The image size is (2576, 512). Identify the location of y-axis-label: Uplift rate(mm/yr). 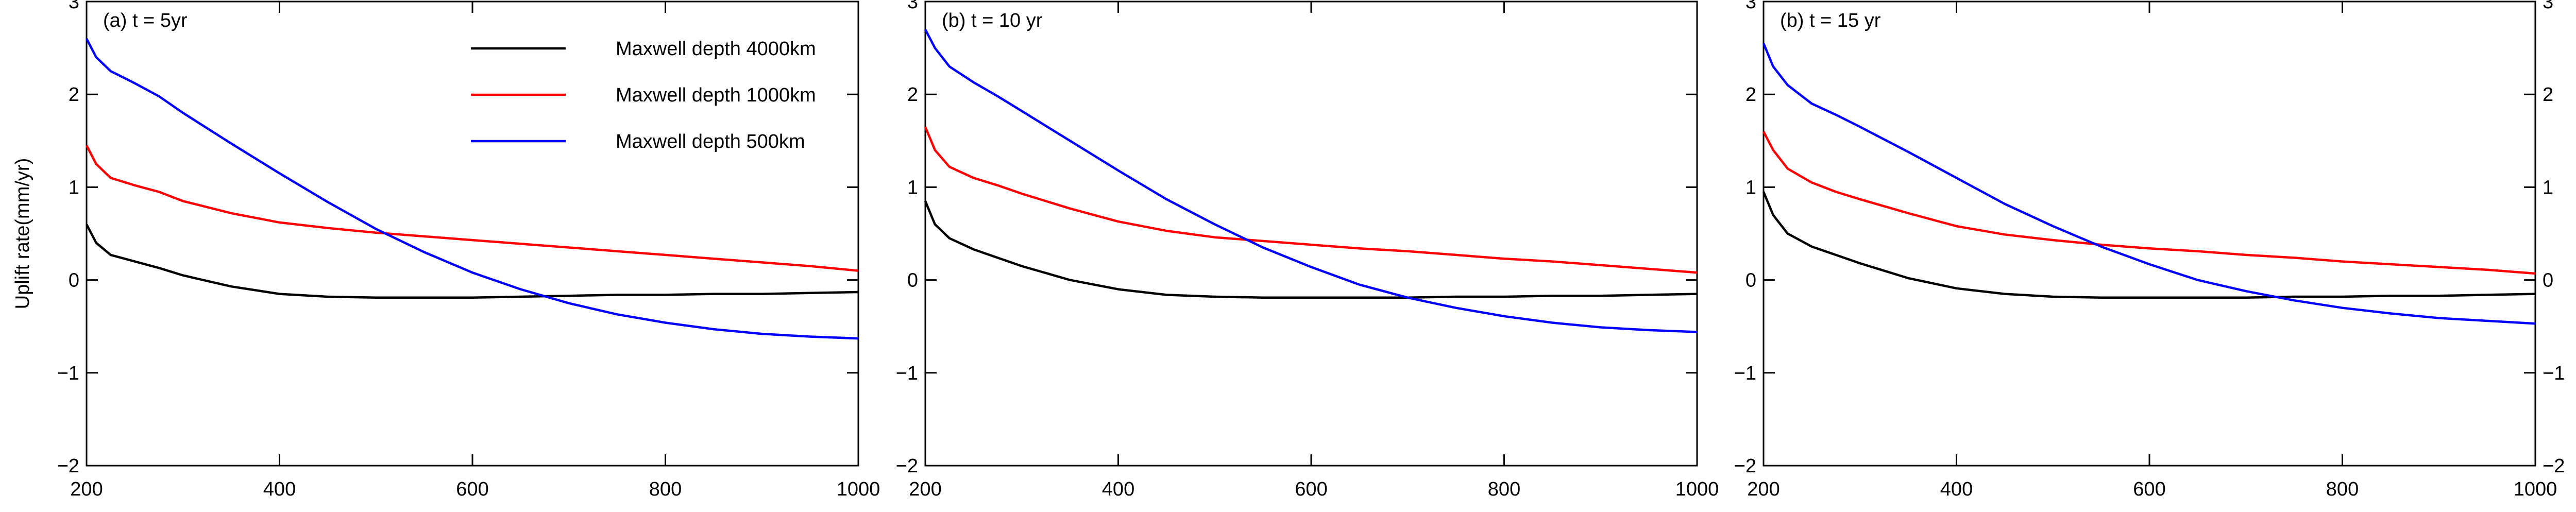
(22, 234).